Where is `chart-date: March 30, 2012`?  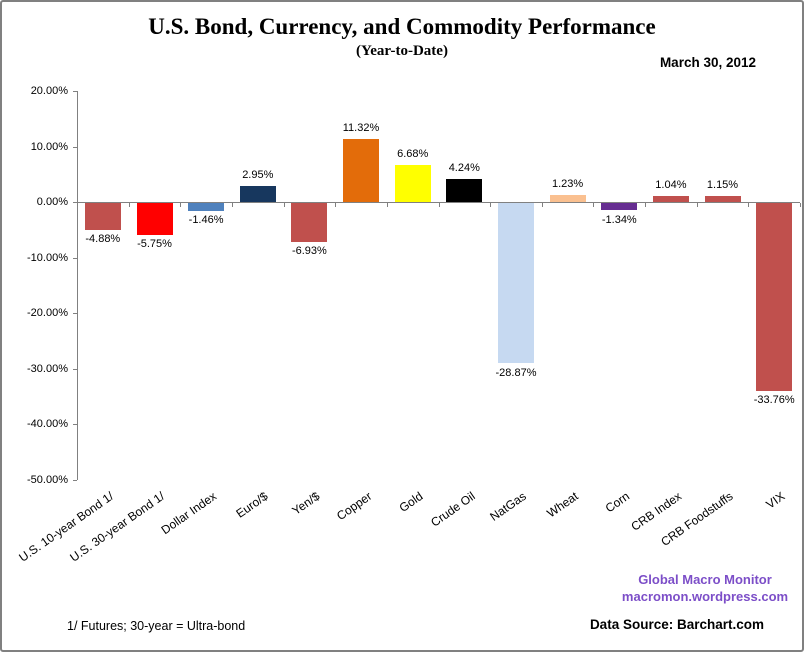 chart-date: March 30, 2012 is located at coordinates (707, 62).